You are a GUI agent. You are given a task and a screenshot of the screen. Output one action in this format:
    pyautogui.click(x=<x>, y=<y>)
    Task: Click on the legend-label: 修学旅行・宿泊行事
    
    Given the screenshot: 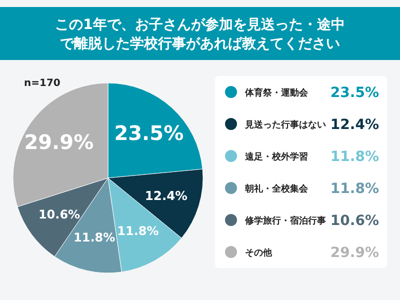 What is the action you would take?
    pyautogui.click(x=285, y=221)
    